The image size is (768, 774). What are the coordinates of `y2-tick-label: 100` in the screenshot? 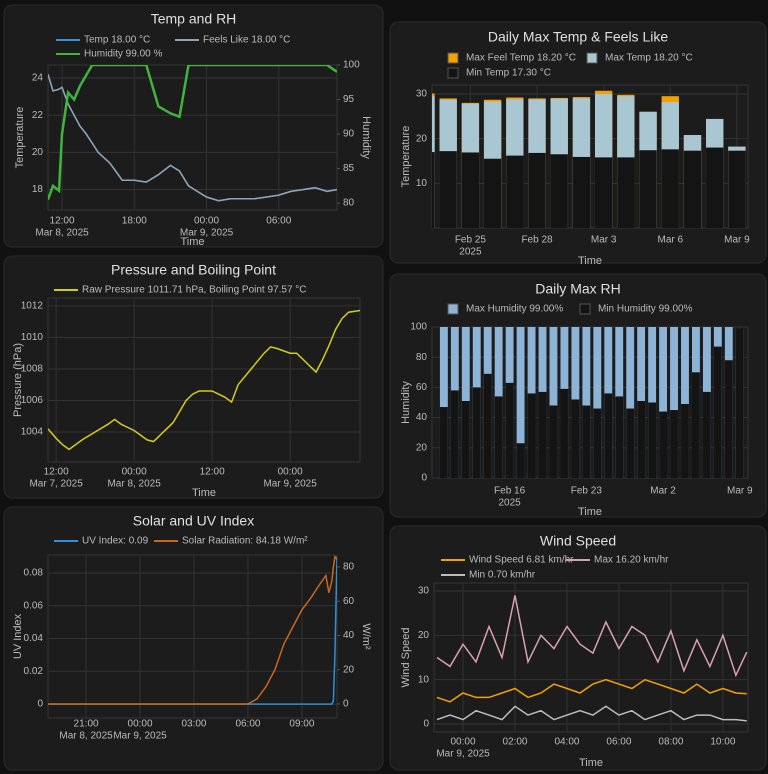 It's located at (351, 65).